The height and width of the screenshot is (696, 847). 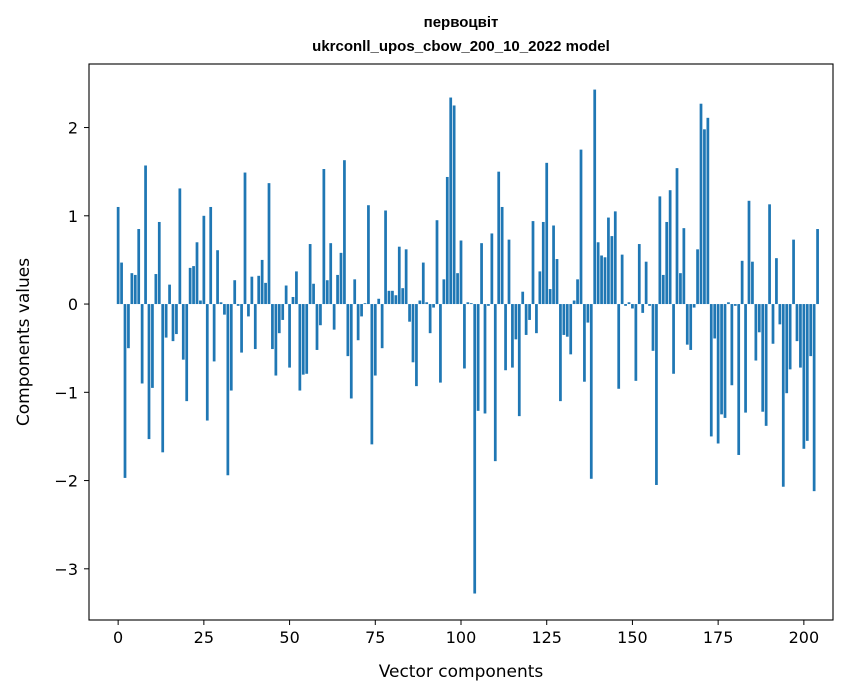 I want to click on x-tick-label-0: 0, so click(x=118, y=637).